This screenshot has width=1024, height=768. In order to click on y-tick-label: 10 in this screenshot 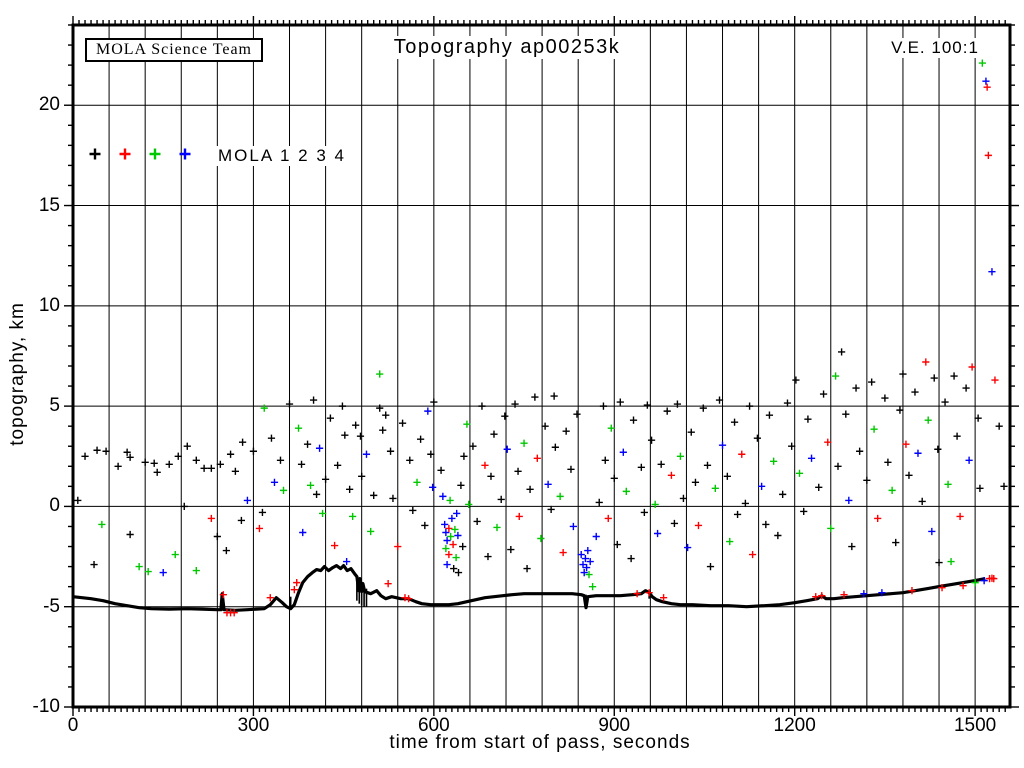, I will do `click(49, 305)`.